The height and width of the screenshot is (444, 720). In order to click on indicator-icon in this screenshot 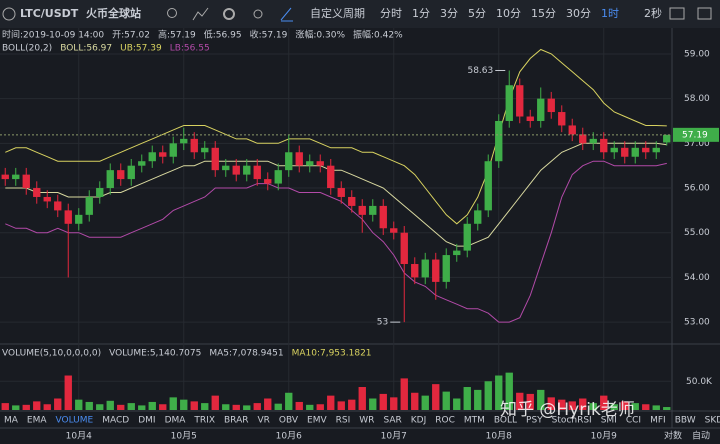, I will do `click(200, 14)`.